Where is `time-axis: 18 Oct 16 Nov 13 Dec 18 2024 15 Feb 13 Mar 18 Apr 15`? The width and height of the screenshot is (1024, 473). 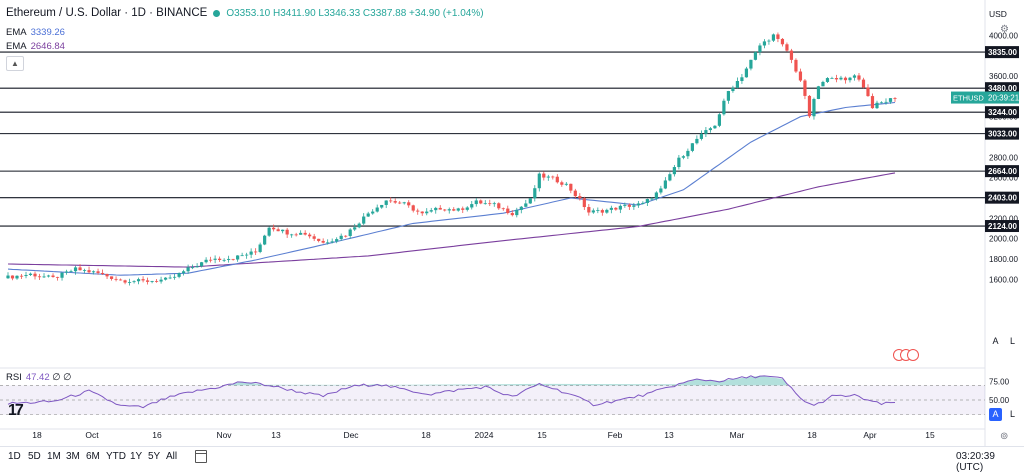
time-axis: 18 Oct 16 Nov 13 Dec 18 2024 15 Feb 13 Mar 18 Apr 15 is located at coordinates (483, 435).